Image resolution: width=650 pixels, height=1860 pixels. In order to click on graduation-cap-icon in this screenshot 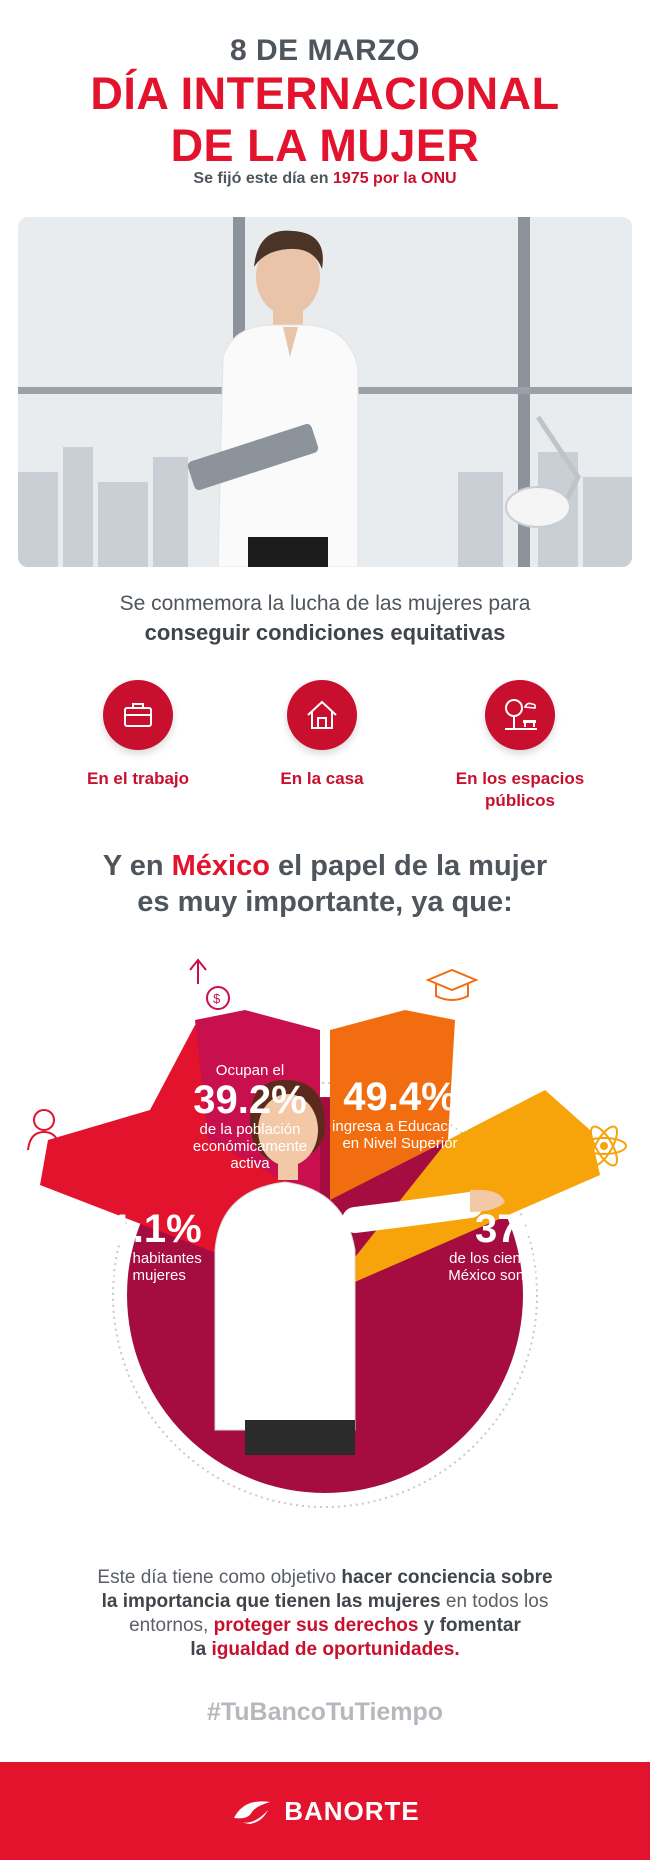, I will do `click(452, 984)`.